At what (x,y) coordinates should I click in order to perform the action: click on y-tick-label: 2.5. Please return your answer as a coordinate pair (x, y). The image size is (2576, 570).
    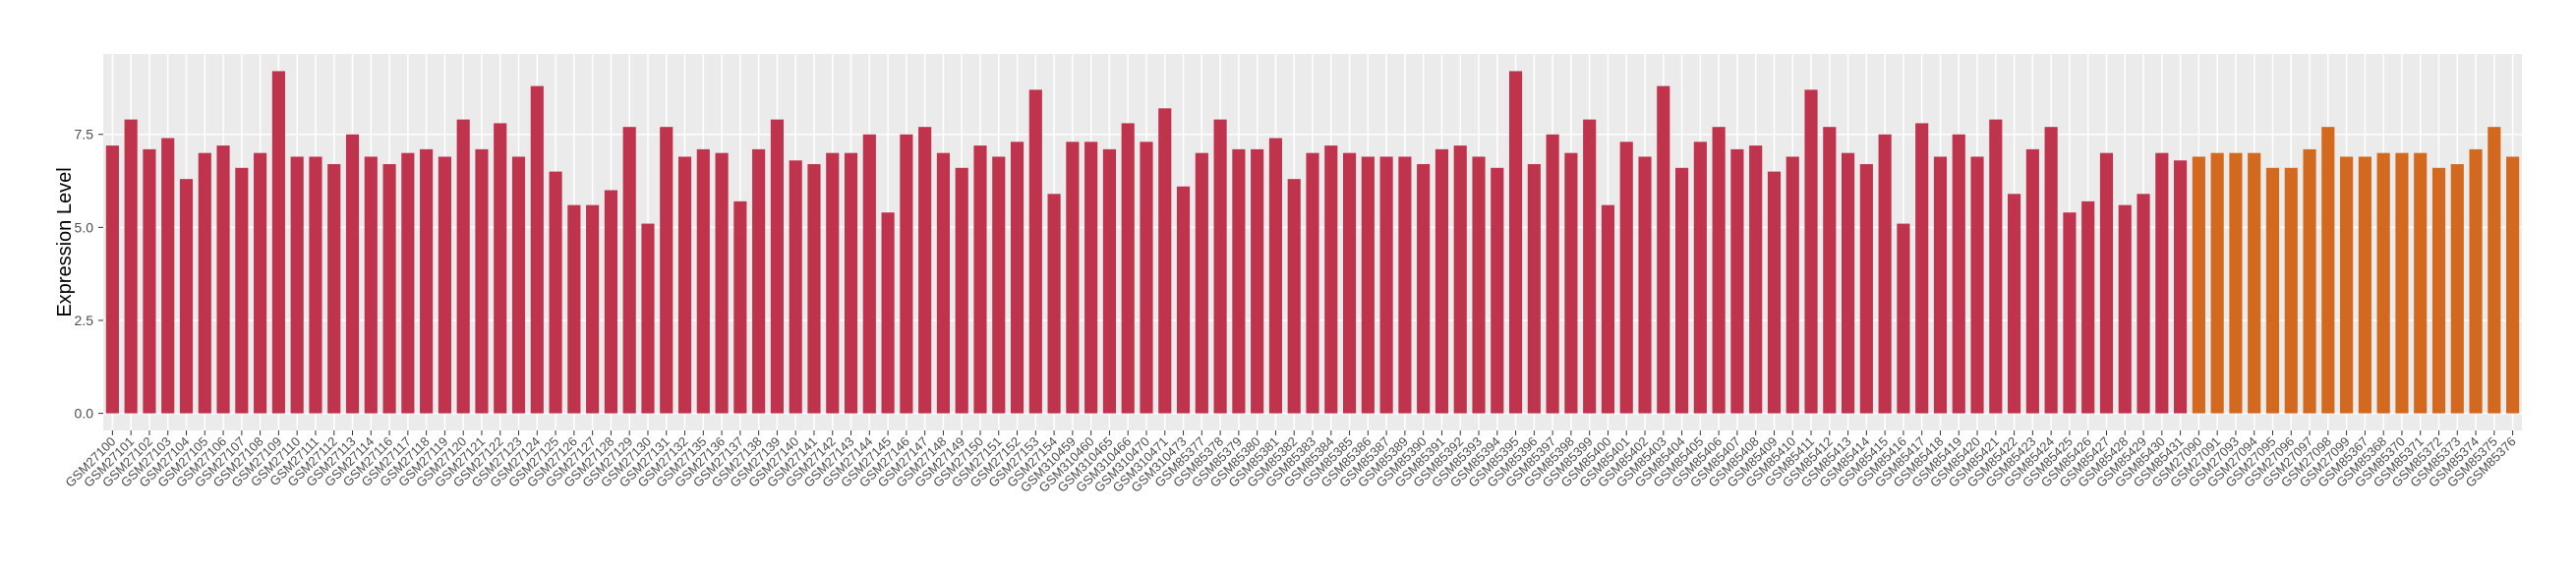
    Looking at the image, I should click on (84, 320).